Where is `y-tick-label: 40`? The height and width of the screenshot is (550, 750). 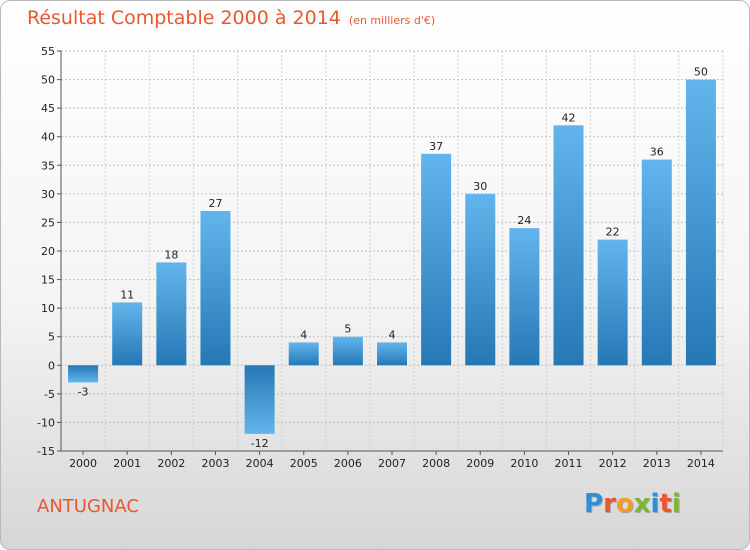 y-tick-label: 40 is located at coordinates (48, 137).